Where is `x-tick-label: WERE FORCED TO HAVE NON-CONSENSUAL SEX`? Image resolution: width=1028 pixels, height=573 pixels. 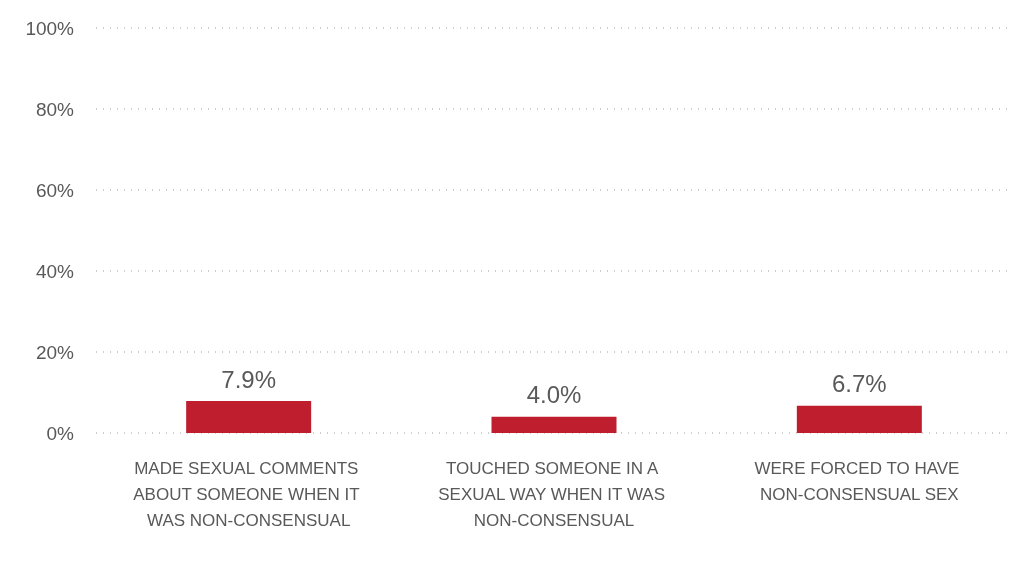
x-tick-label: WERE FORCED TO HAVE NON-CONSENSUAL SEX is located at coordinates (859, 481).